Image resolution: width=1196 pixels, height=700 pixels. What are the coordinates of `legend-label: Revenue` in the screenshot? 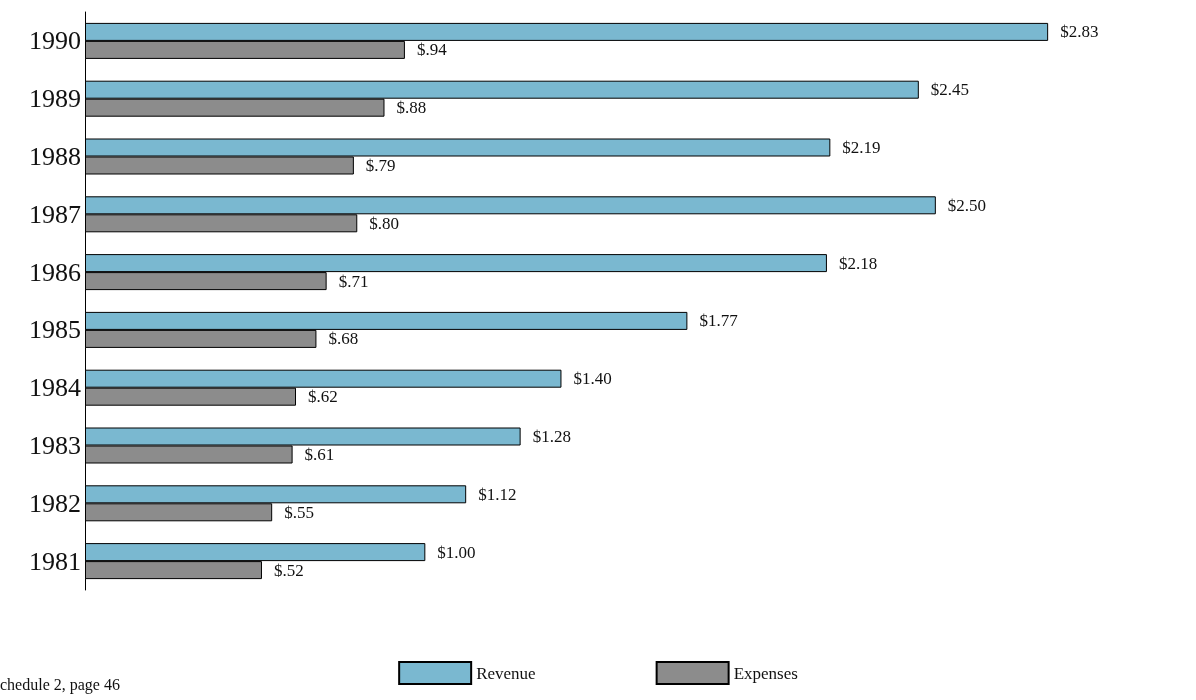 It's located at (506, 673).